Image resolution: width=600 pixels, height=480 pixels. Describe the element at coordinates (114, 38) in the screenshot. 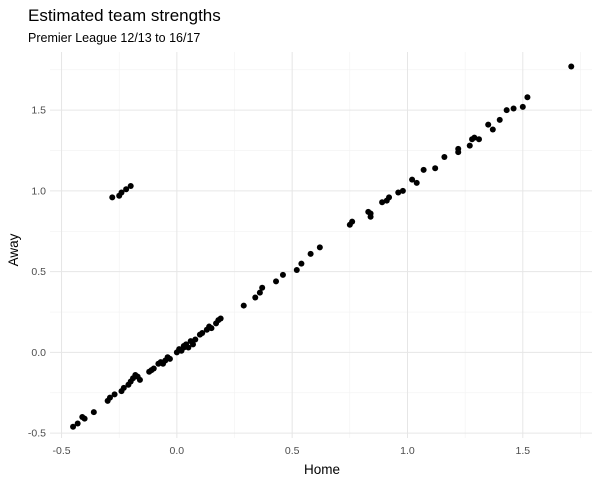

I see `chart-subtitle: Premier League 12/13 to 16/17` at that location.